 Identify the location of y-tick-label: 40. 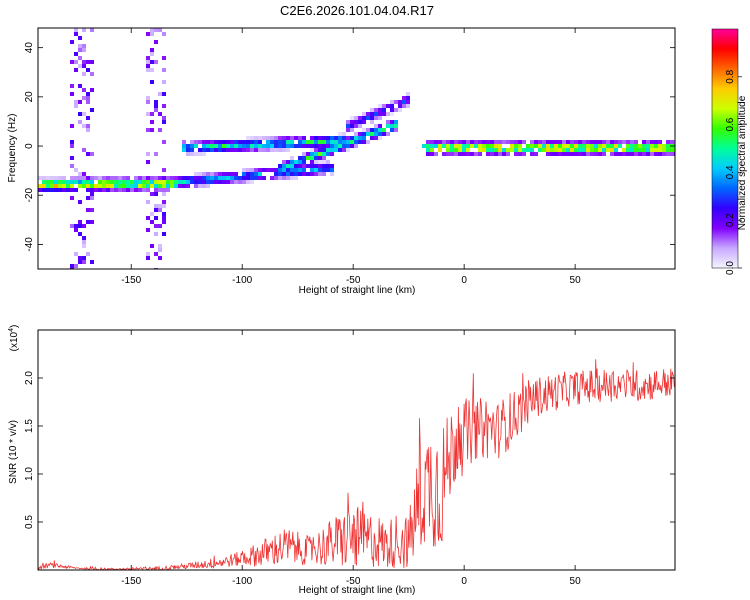
(29, 48).